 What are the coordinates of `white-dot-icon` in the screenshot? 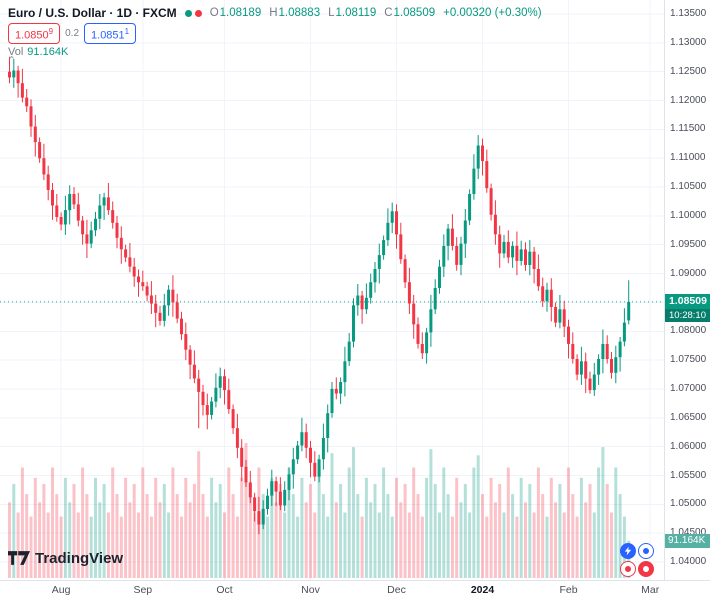 It's located at (646, 569).